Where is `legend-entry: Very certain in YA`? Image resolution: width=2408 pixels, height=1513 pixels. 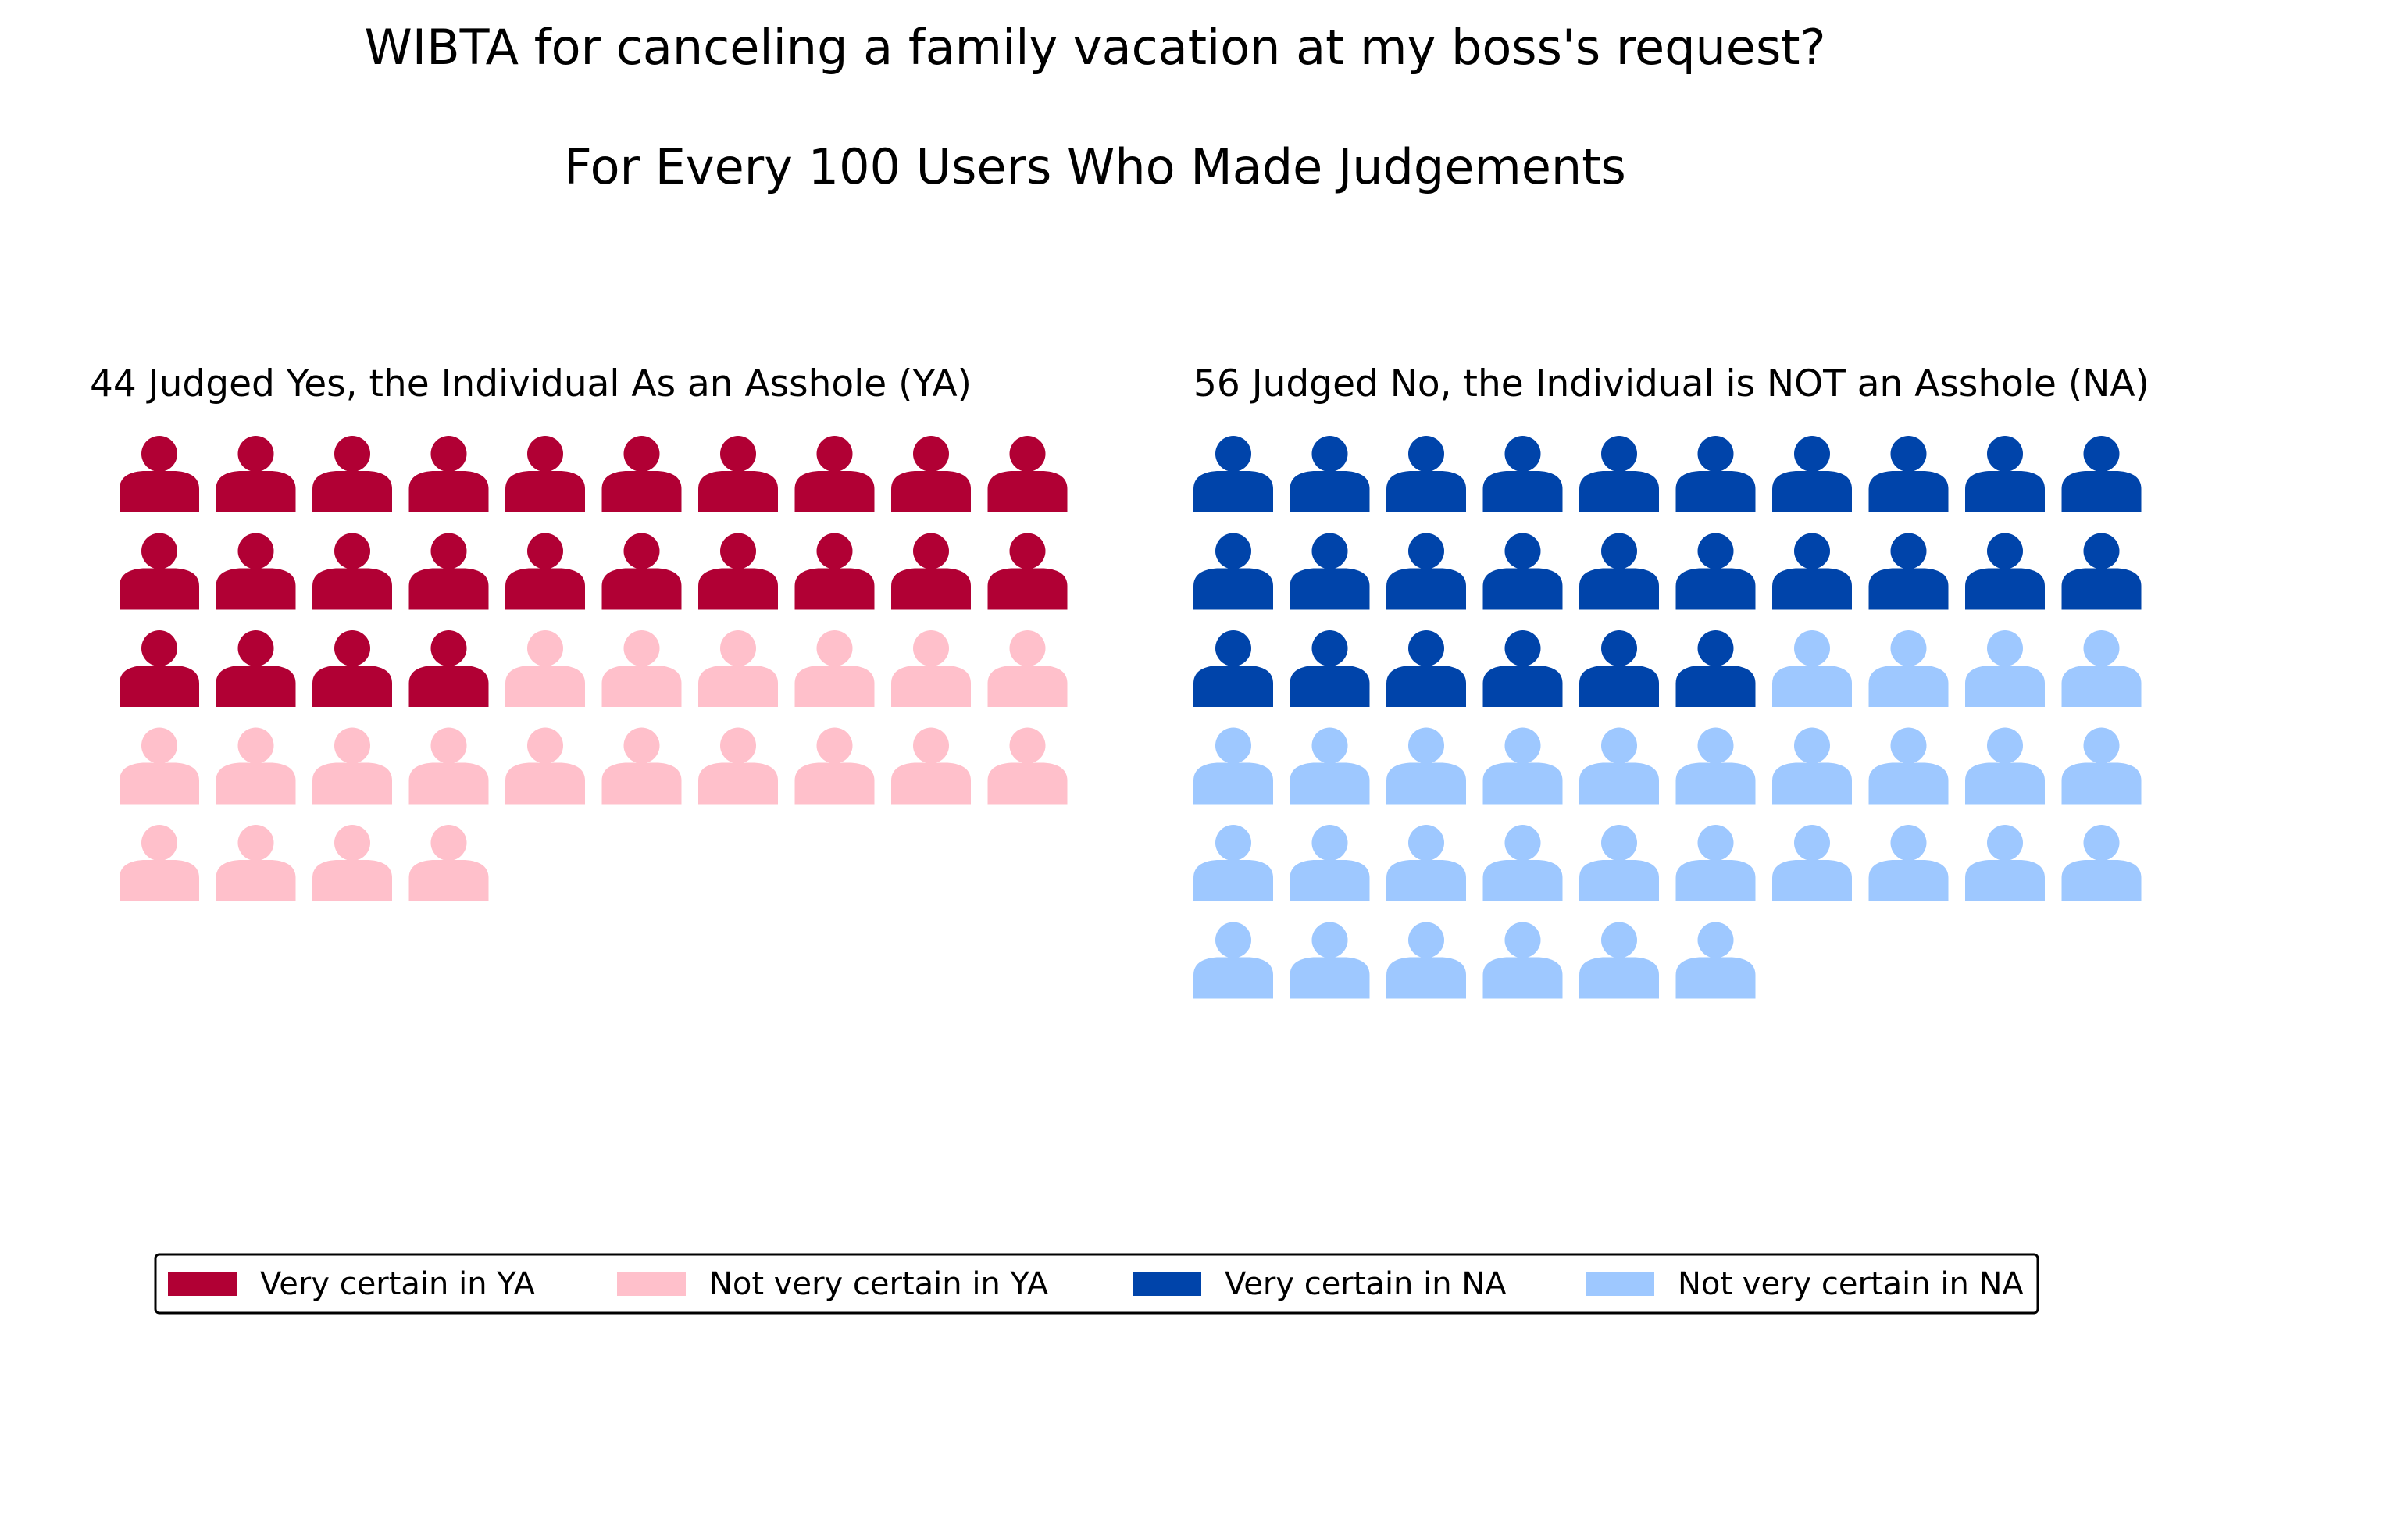
legend-entry: Very certain in YA is located at coordinates (352, 1284).